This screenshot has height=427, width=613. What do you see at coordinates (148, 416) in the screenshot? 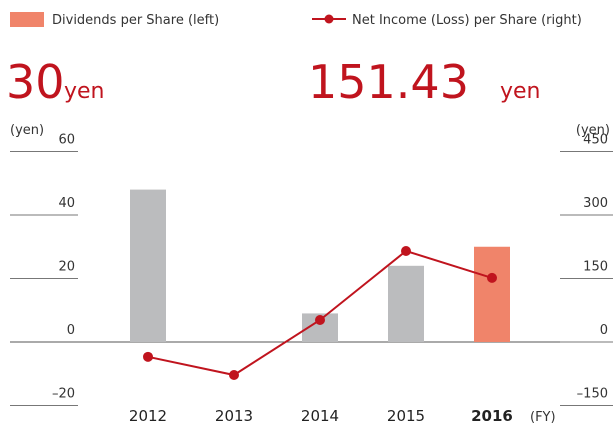
I see `x-tick-label: 2012` at bounding box center [148, 416].